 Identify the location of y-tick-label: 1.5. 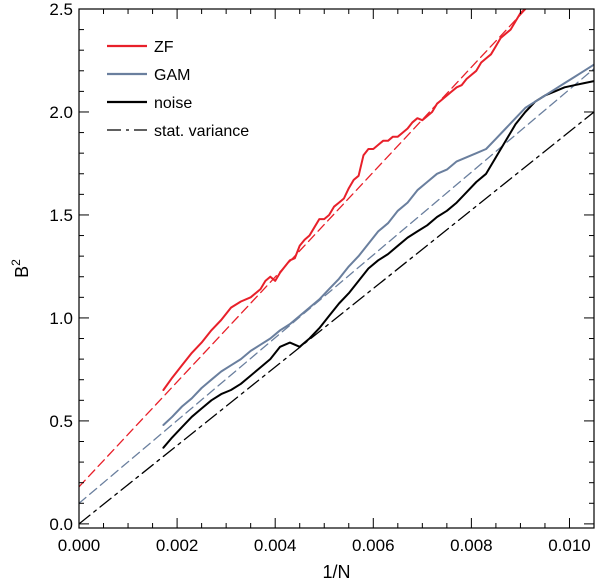
(61, 215).